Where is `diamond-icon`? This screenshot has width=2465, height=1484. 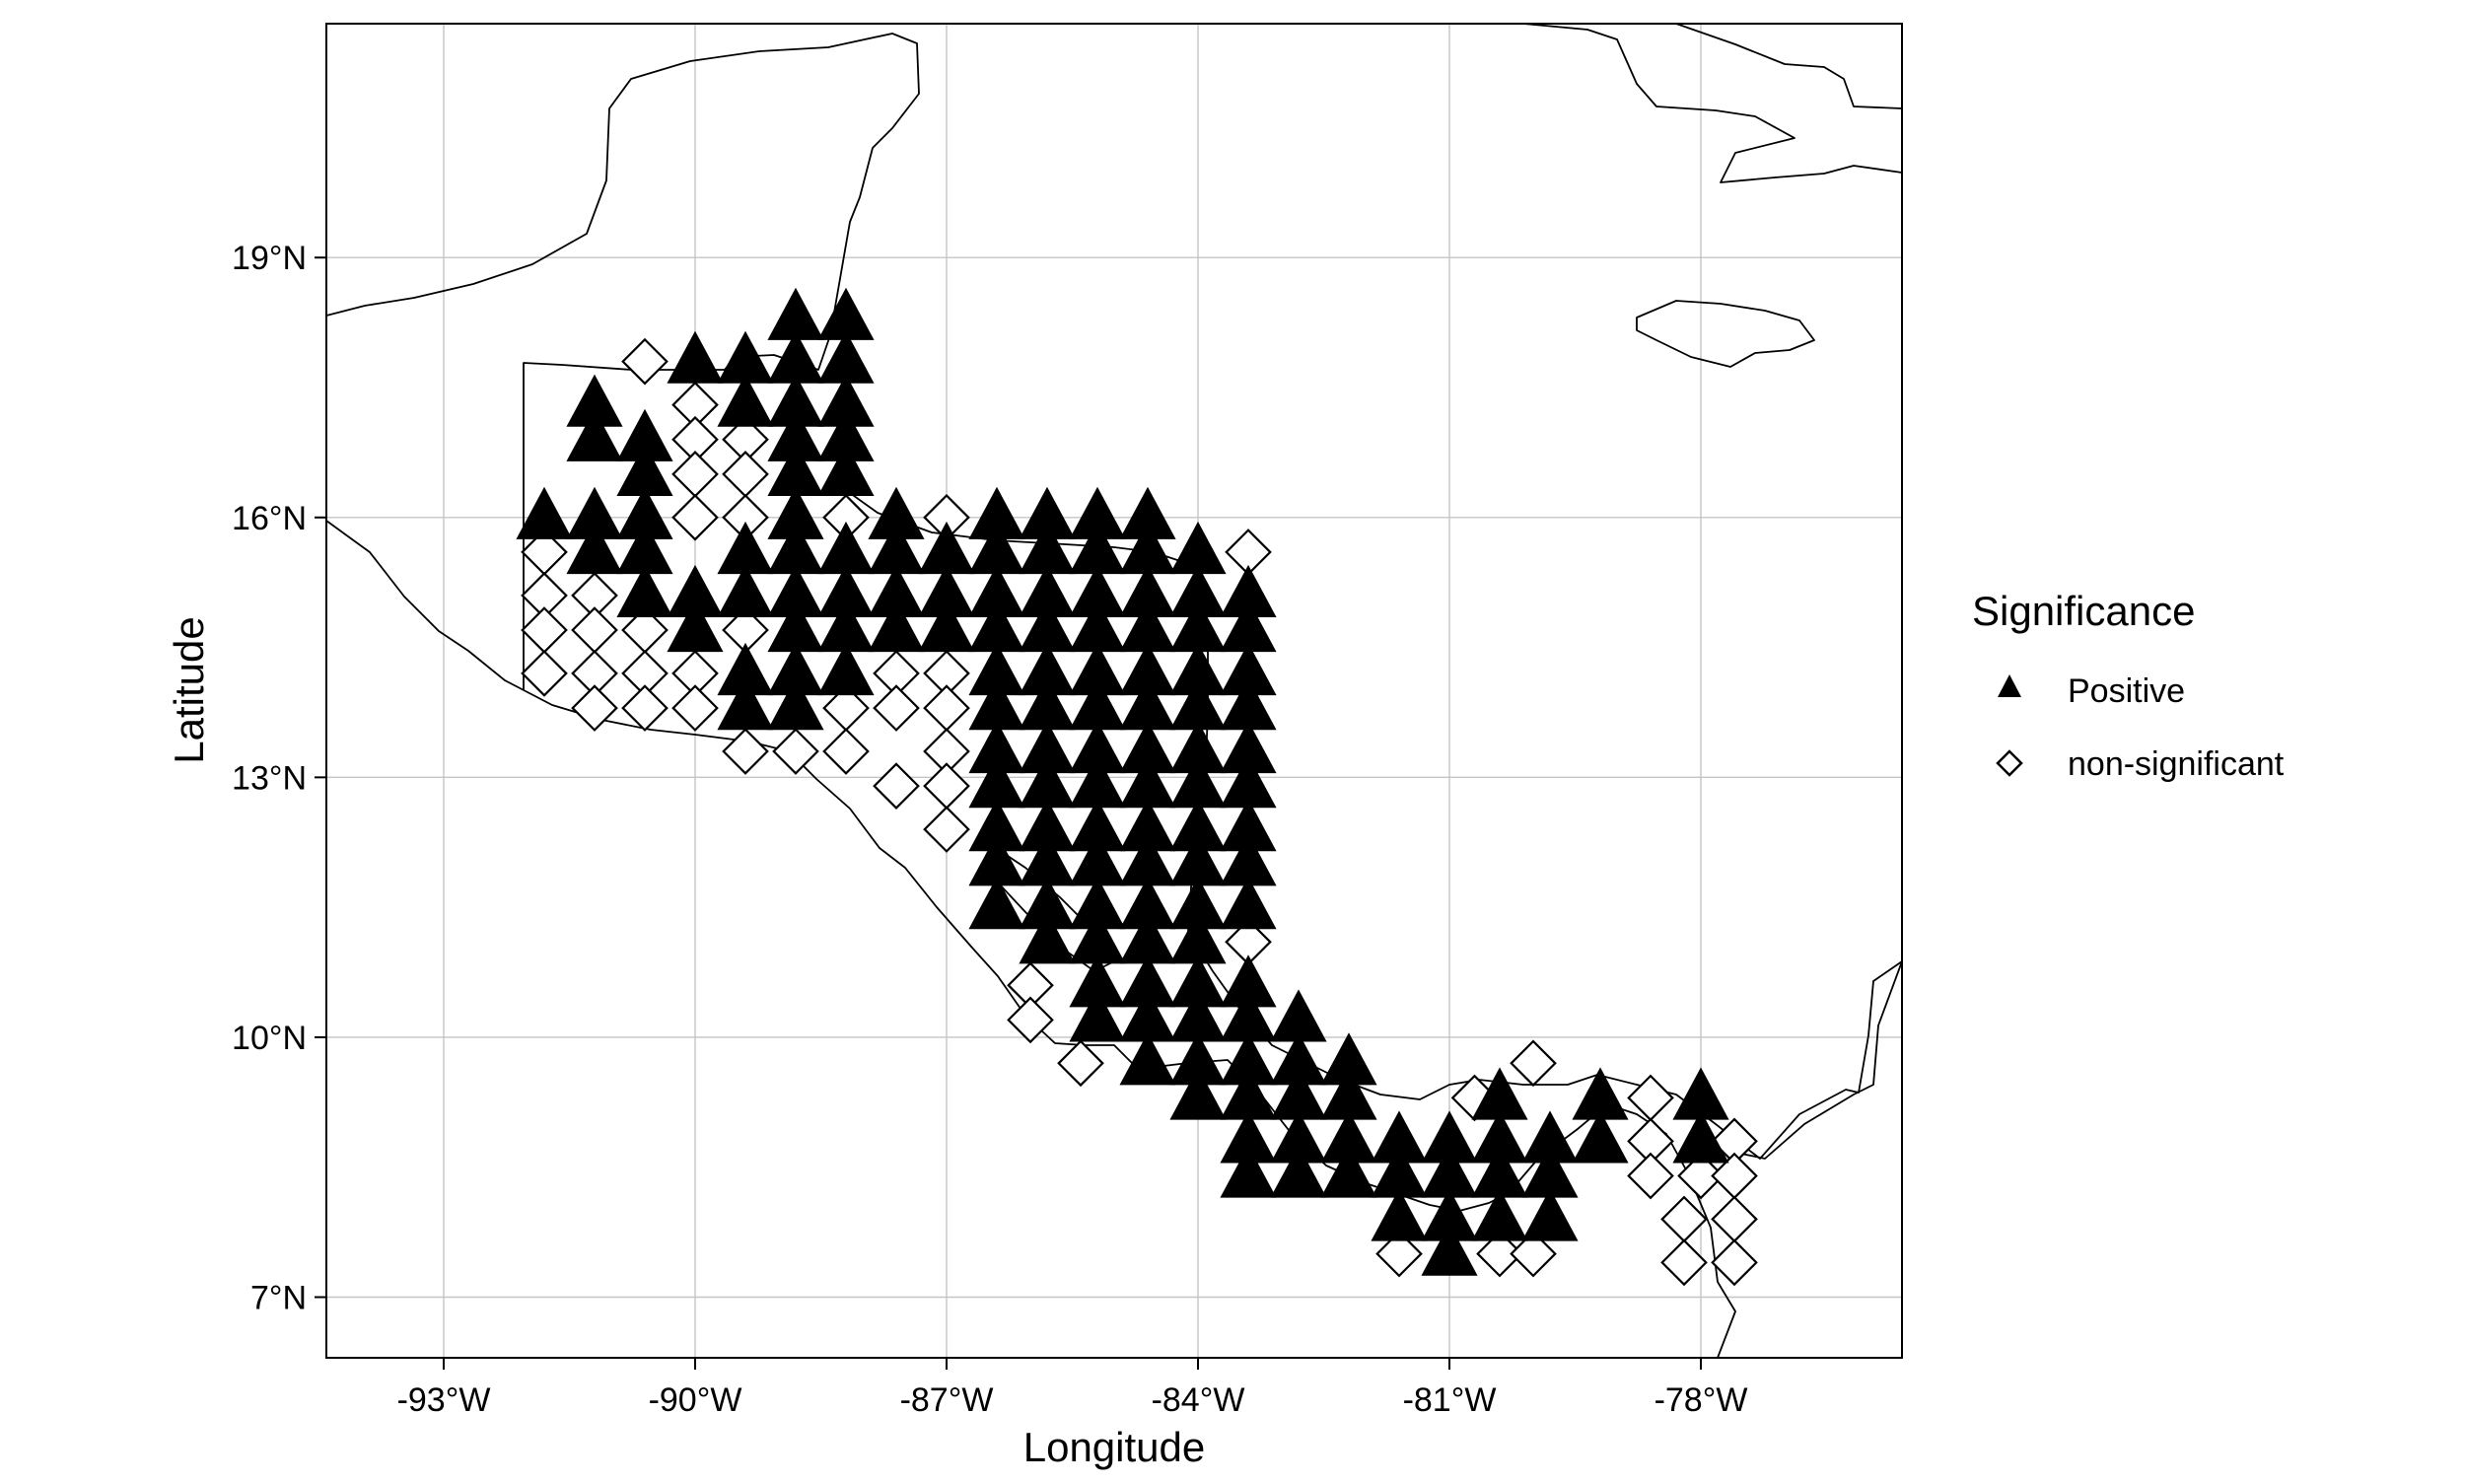
diamond-icon is located at coordinates (2009, 763).